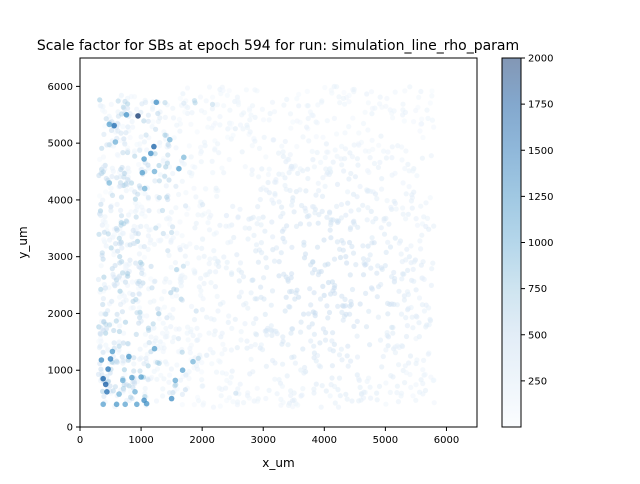 The width and height of the screenshot is (640, 484). Describe the element at coordinates (324, 440) in the screenshot. I see `x-tick-label: 4000` at that location.